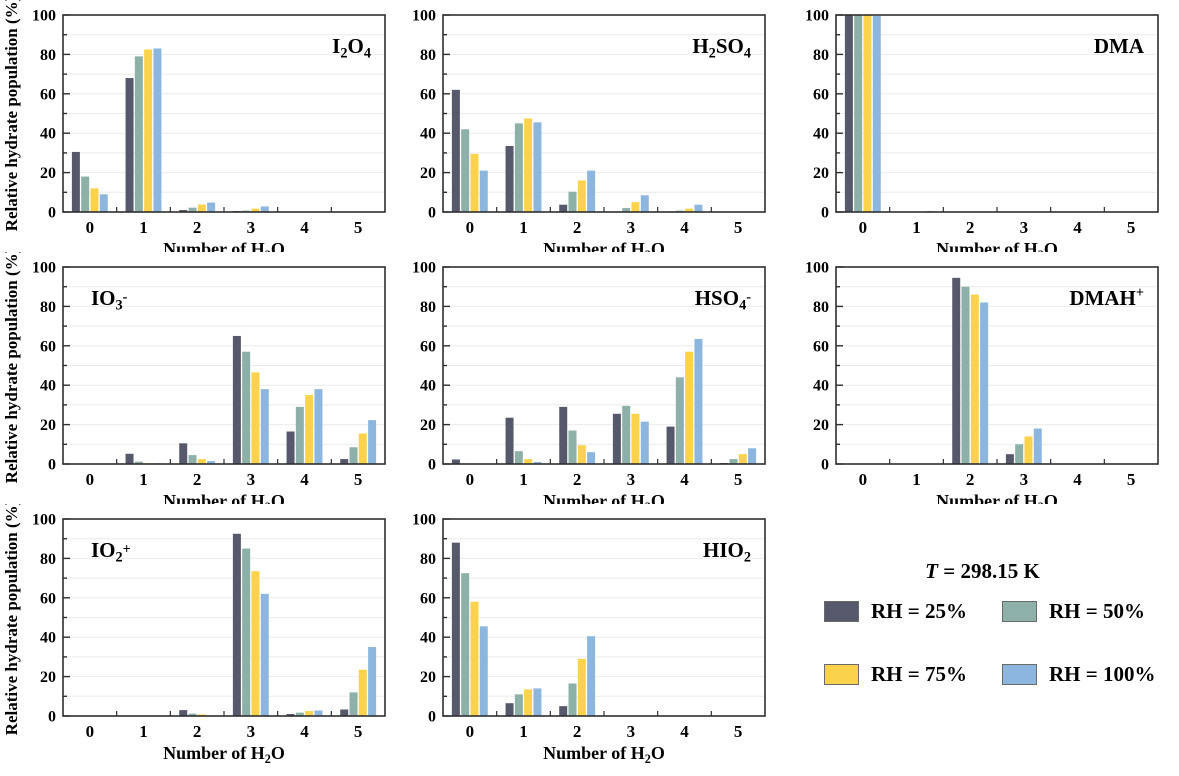 This screenshot has width=1179, height=776. What do you see at coordinates (1119, 46) in the screenshot?
I see `panel-title: DMA` at bounding box center [1119, 46].